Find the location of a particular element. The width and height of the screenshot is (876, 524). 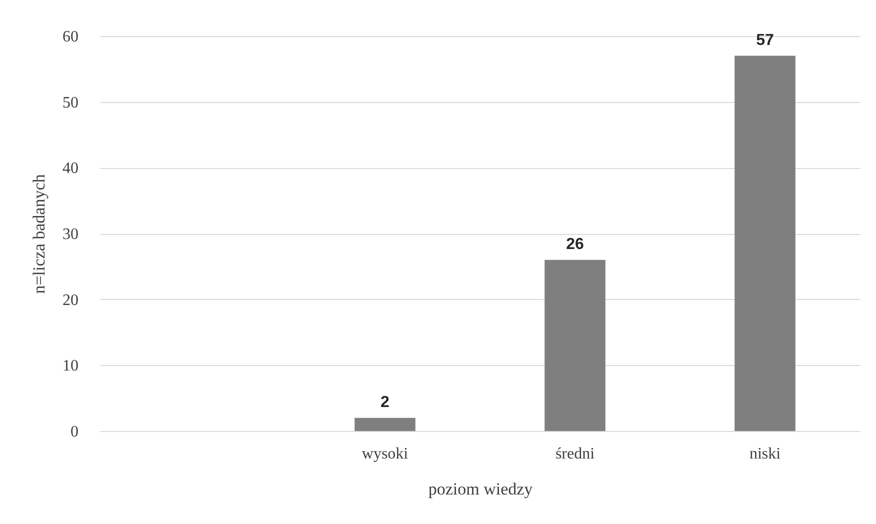

data-label: 57 is located at coordinates (765, 40).